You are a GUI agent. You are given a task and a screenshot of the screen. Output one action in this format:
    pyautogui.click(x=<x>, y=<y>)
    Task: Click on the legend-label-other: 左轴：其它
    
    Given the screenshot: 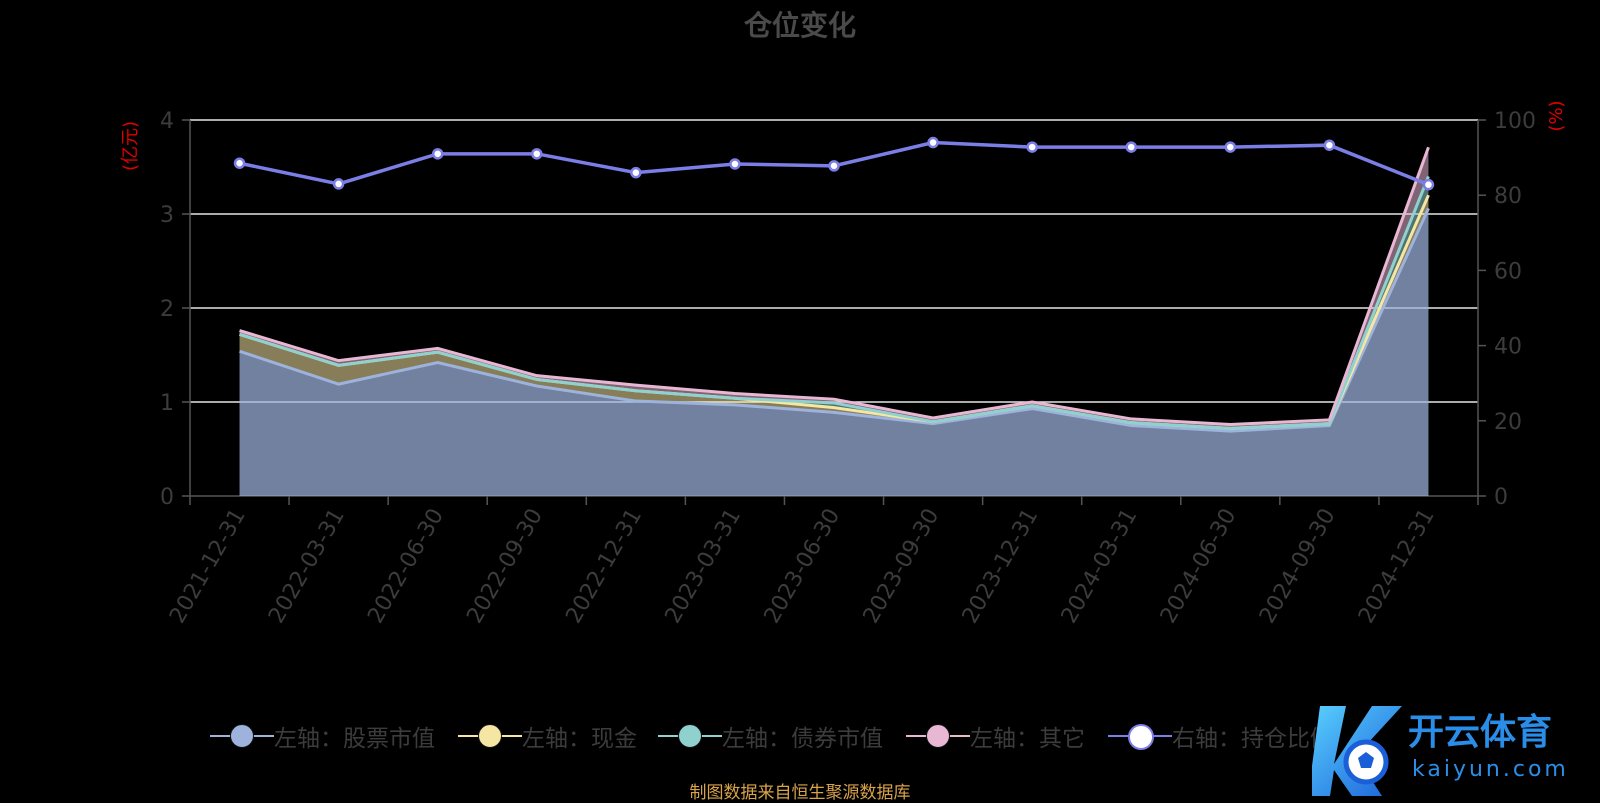 What is the action you would take?
    pyautogui.click(x=1027, y=739)
    